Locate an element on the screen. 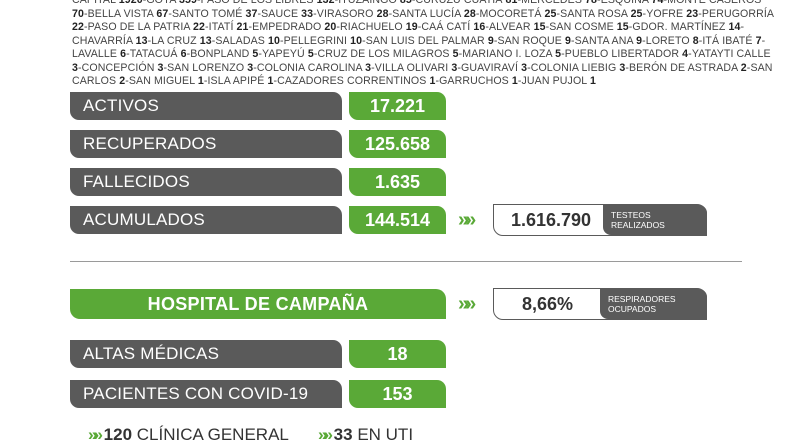  respiradores-value: 8,66% is located at coordinates (547, 304).